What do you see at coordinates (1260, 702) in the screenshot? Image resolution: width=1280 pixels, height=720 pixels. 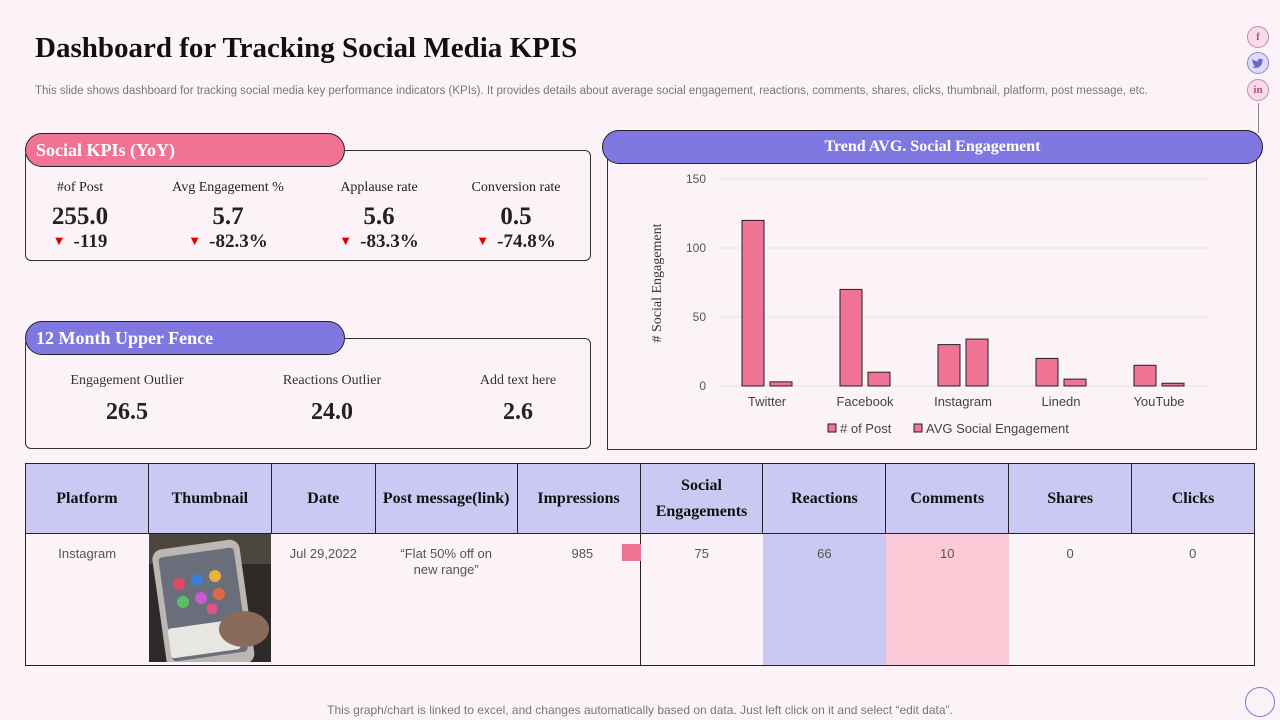 I see `corner-circle-icon` at bounding box center [1260, 702].